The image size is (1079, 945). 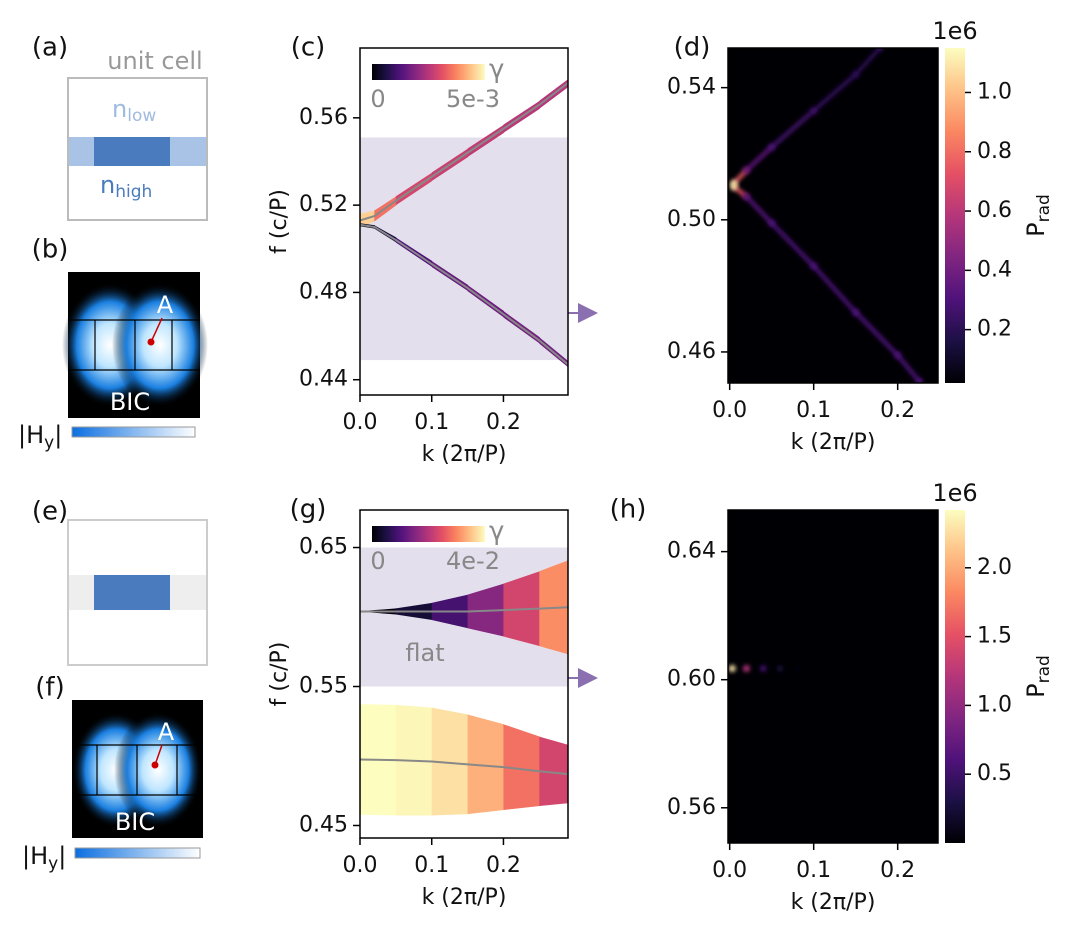 What do you see at coordinates (994, 151) in the screenshot?
I see `colorbar-tick-label: 0.8` at bounding box center [994, 151].